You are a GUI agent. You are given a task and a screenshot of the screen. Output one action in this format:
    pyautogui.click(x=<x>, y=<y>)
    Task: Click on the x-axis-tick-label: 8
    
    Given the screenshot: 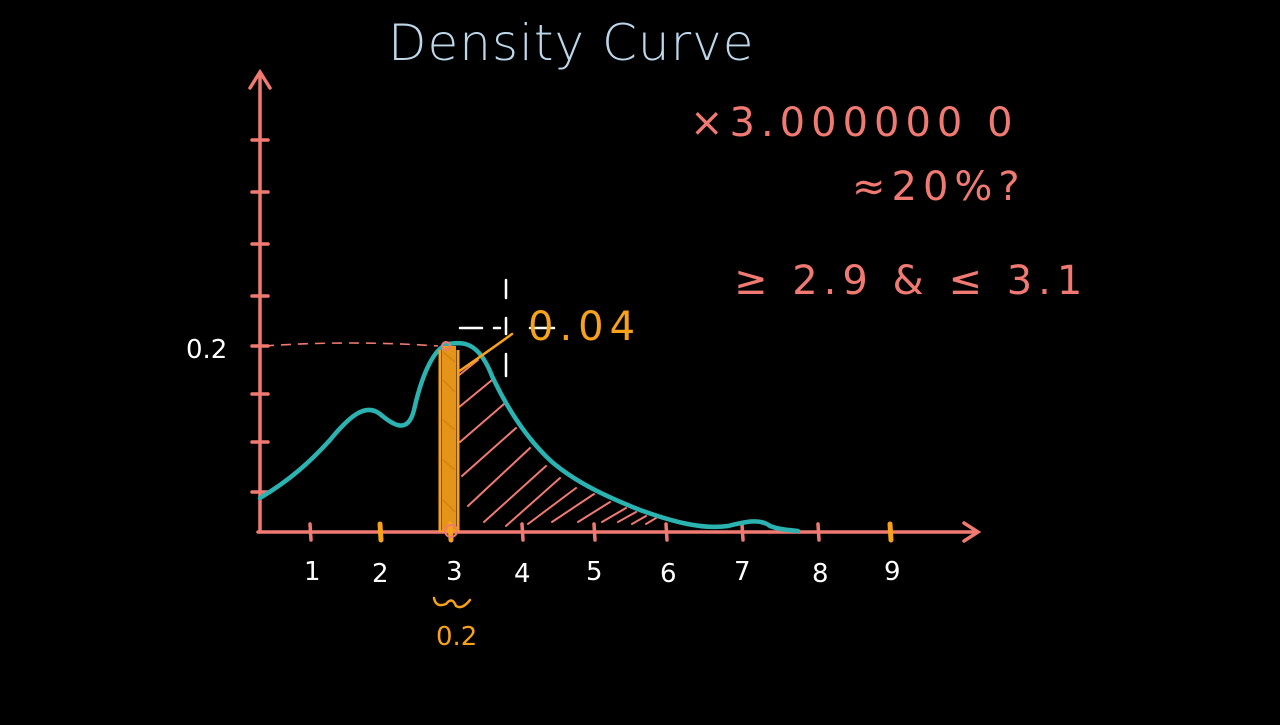 What is the action you would take?
    pyautogui.click(x=820, y=574)
    